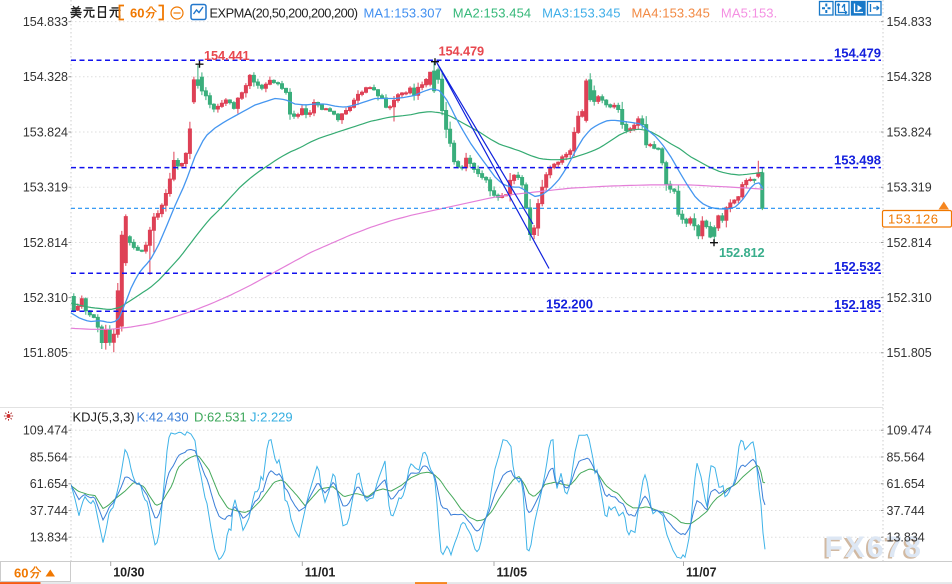  I want to click on svg-text: 152.200, so click(569, 304).